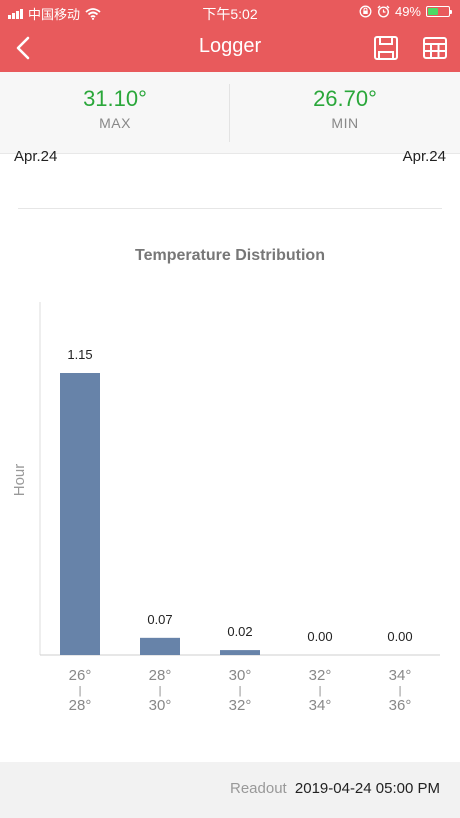 The width and height of the screenshot is (460, 818). What do you see at coordinates (320, 691) in the screenshot?
I see `tick-label-sep-3: |` at bounding box center [320, 691].